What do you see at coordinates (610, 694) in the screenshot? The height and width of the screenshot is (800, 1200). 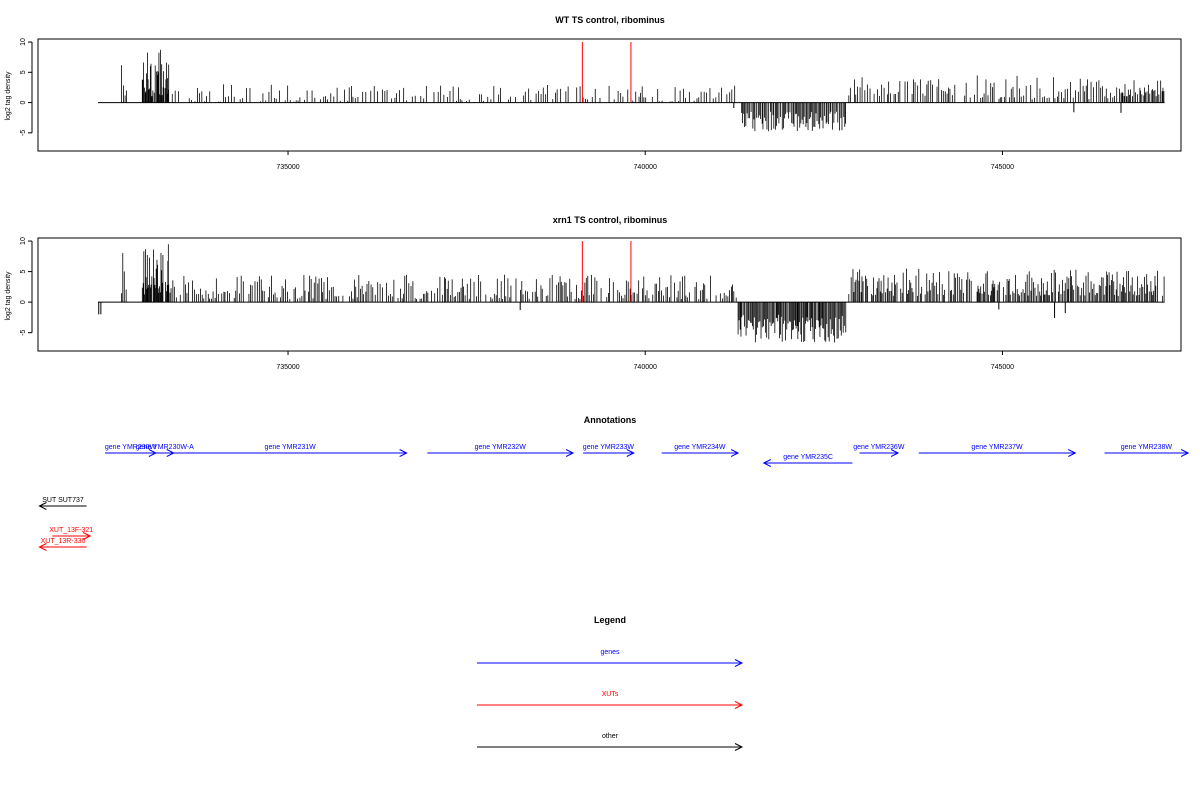 I see `legend-item-label: XUTs` at bounding box center [610, 694].